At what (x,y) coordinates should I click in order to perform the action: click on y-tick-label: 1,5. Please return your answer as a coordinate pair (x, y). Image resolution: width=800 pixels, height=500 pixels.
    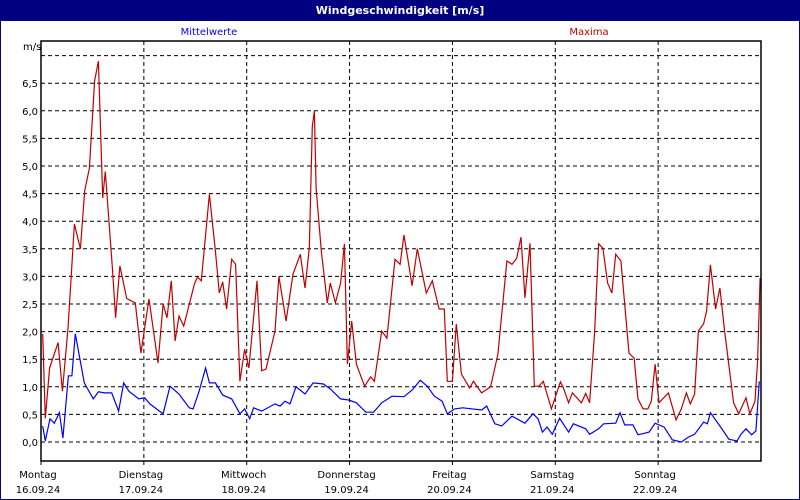
    Looking at the image, I should click on (30, 360).